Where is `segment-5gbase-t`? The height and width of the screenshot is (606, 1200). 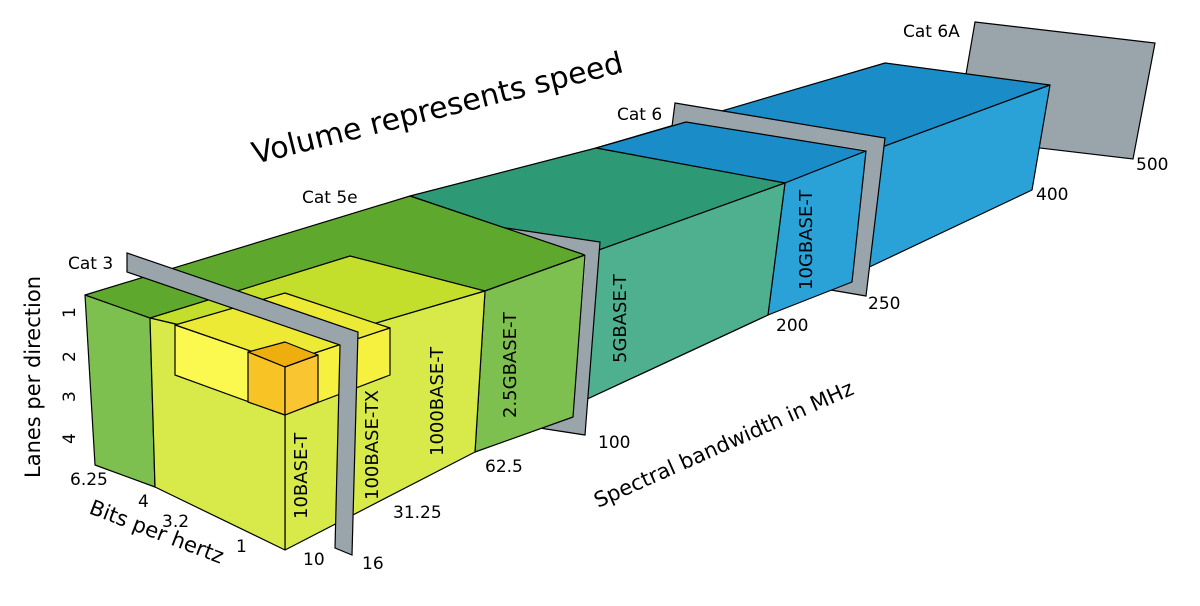 segment-5gbase-t is located at coordinates (597, 274).